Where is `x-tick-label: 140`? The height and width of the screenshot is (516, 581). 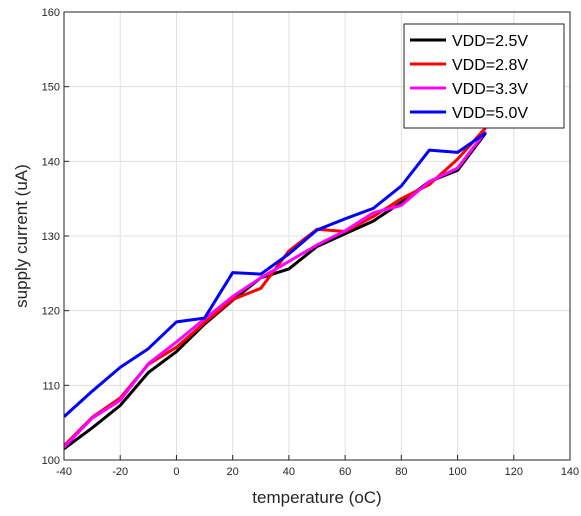 x-tick-label: 140 is located at coordinates (570, 472).